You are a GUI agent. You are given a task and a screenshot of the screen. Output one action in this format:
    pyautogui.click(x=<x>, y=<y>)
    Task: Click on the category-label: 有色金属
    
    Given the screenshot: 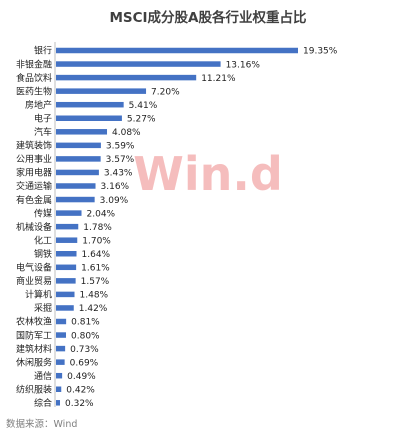 What is the action you would take?
    pyautogui.click(x=34, y=200)
    